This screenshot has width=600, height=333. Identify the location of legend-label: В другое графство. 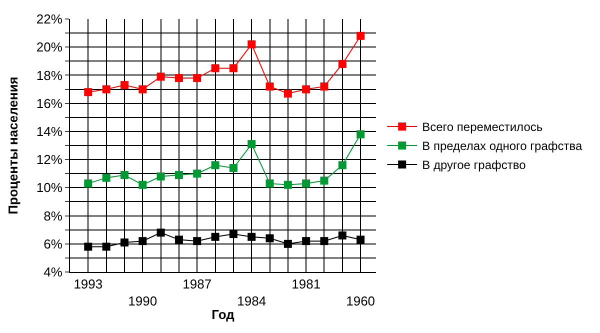
(474, 165).